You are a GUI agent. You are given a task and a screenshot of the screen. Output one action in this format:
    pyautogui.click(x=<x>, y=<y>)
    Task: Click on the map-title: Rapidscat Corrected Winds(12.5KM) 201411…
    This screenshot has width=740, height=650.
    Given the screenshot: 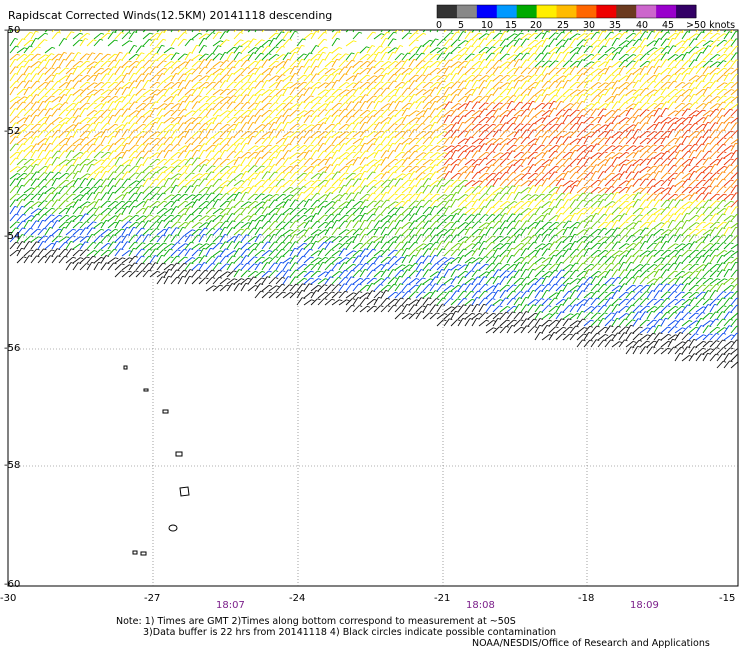 What is the action you would take?
    pyautogui.click(x=170, y=15)
    